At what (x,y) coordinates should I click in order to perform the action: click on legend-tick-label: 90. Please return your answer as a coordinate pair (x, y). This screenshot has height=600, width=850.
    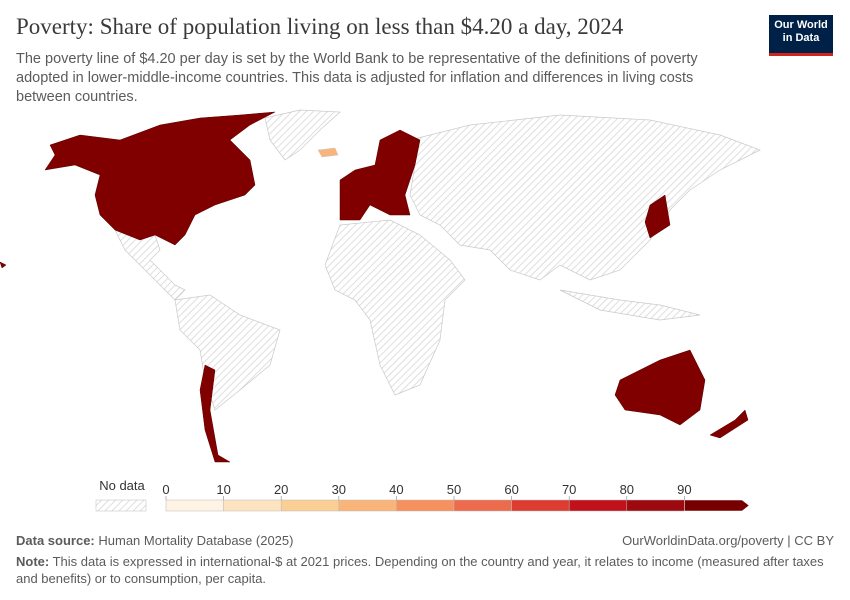
    Looking at the image, I should click on (684, 489).